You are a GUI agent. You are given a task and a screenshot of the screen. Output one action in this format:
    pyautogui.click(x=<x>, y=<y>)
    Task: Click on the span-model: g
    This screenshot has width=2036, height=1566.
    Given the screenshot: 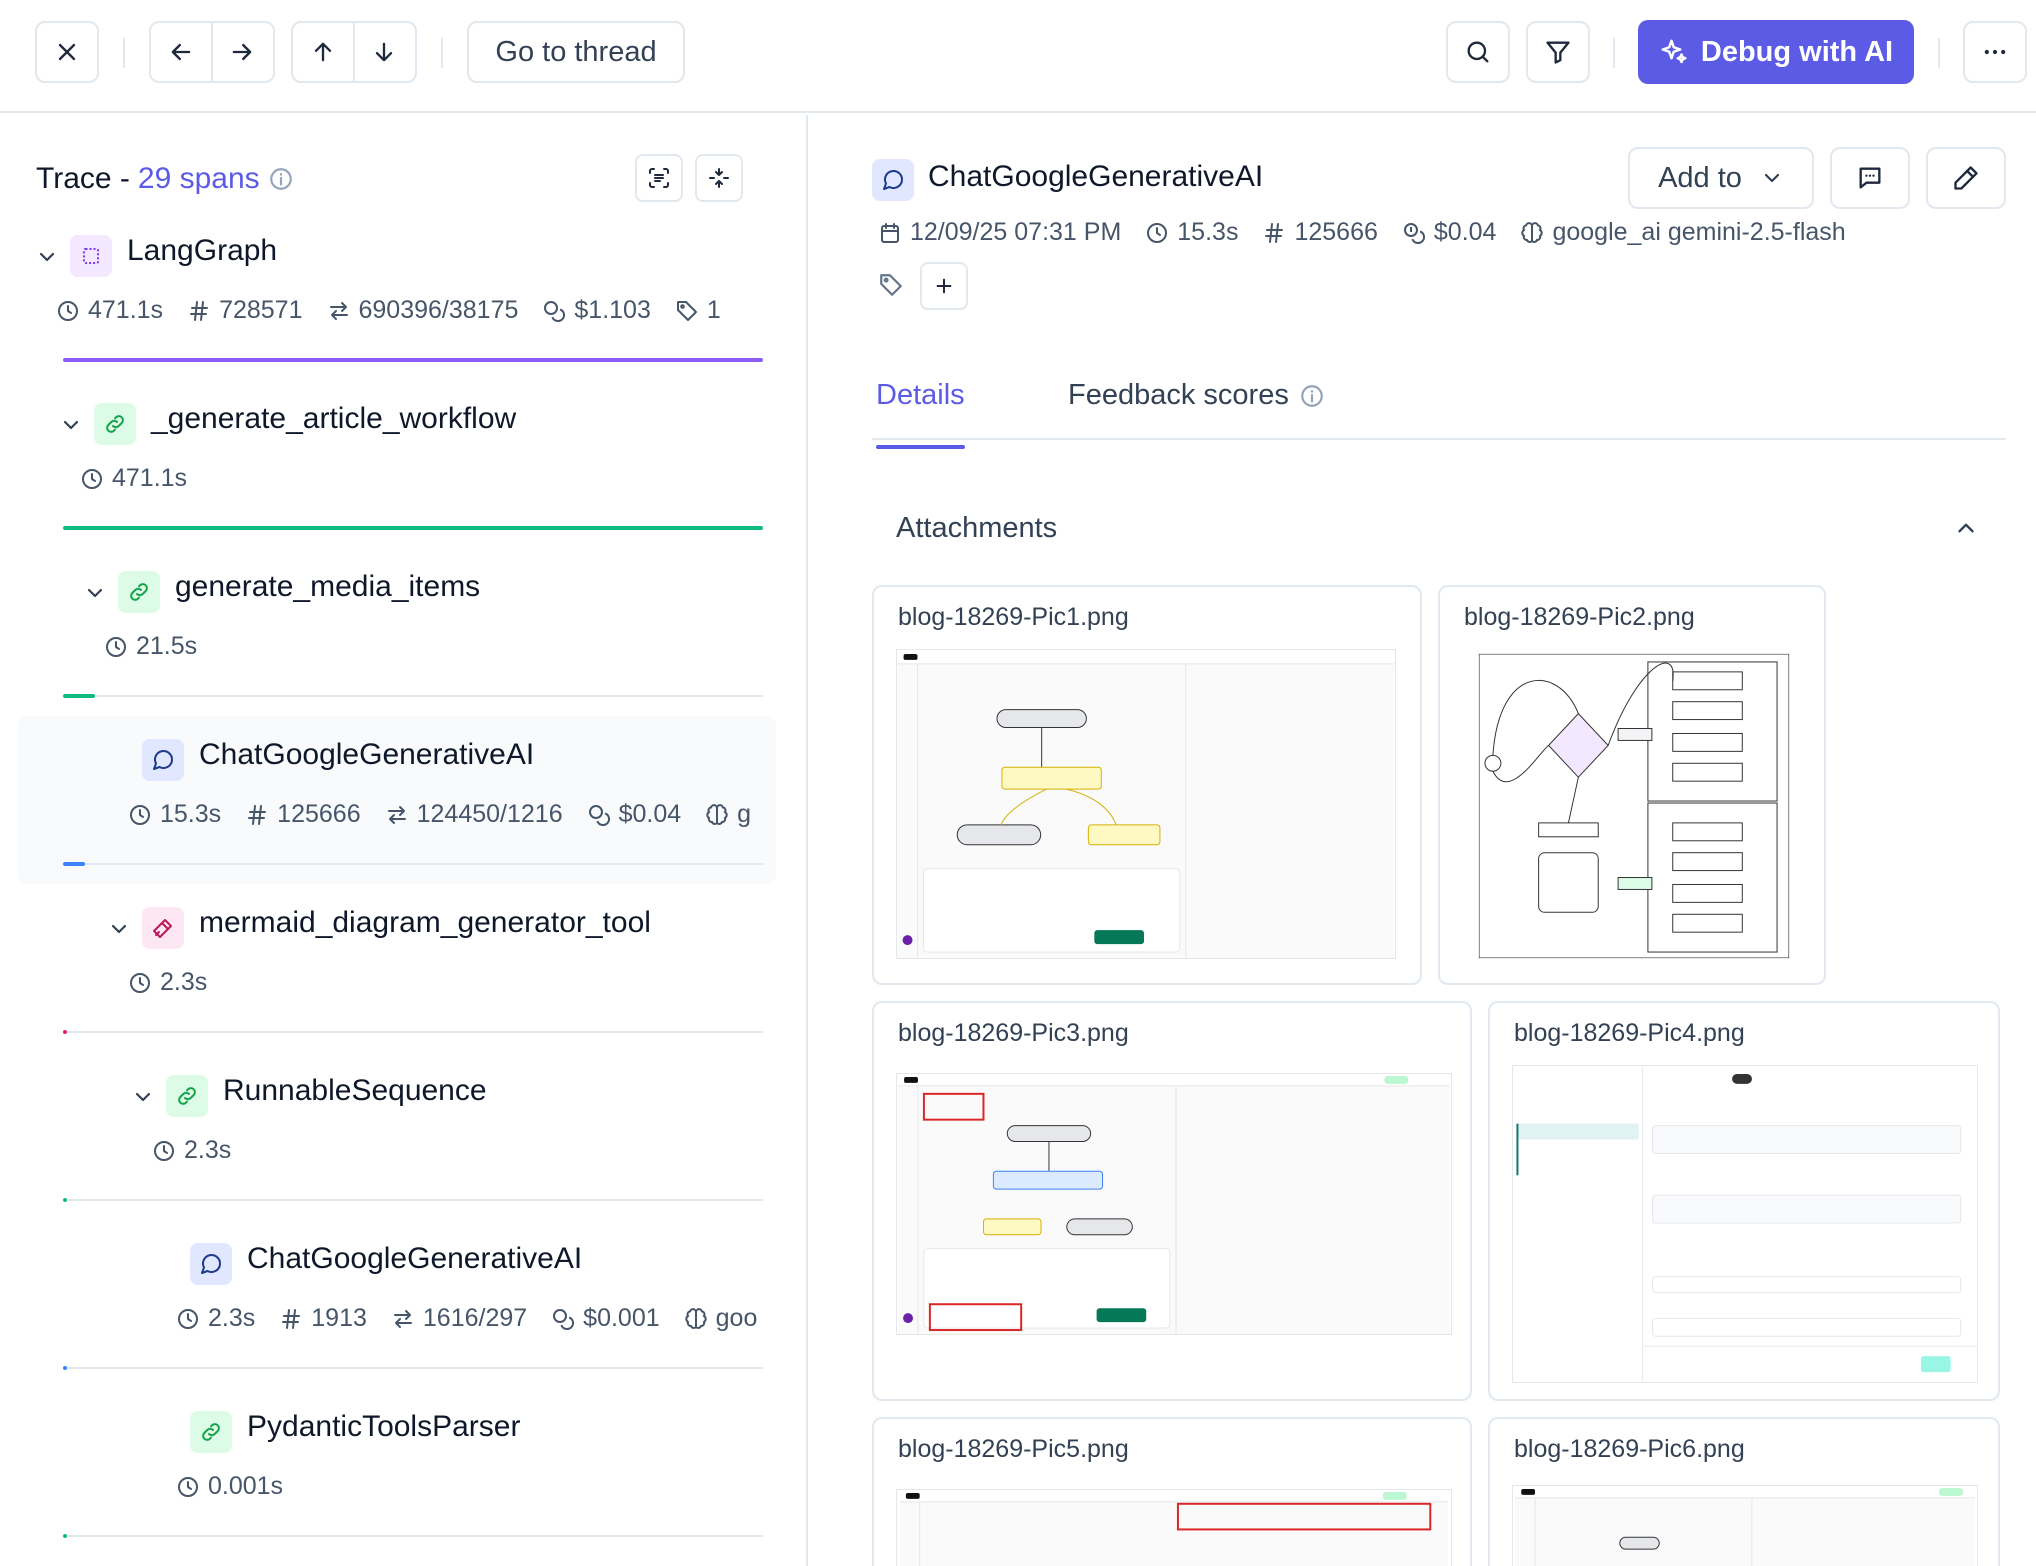 What is the action you would take?
    pyautogui.click(x=728, y=814)
    